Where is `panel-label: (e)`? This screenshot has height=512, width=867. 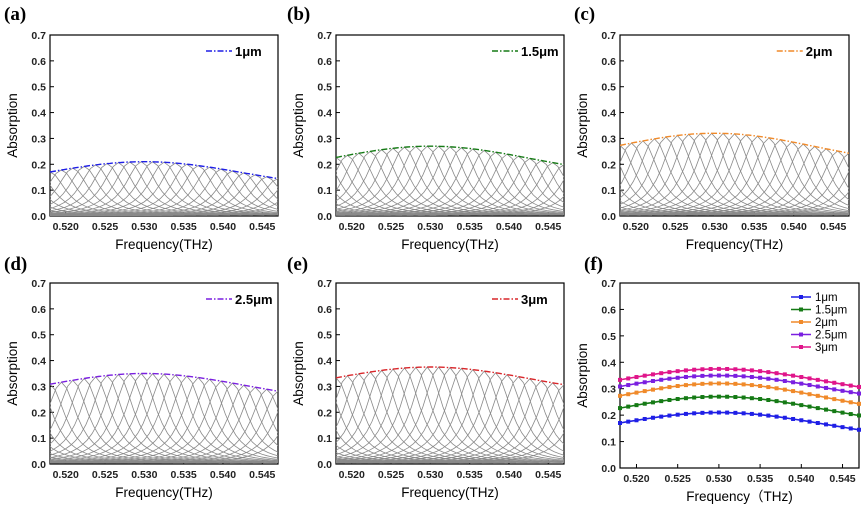
panel-label: (e) is located at coordinates (297, 264).